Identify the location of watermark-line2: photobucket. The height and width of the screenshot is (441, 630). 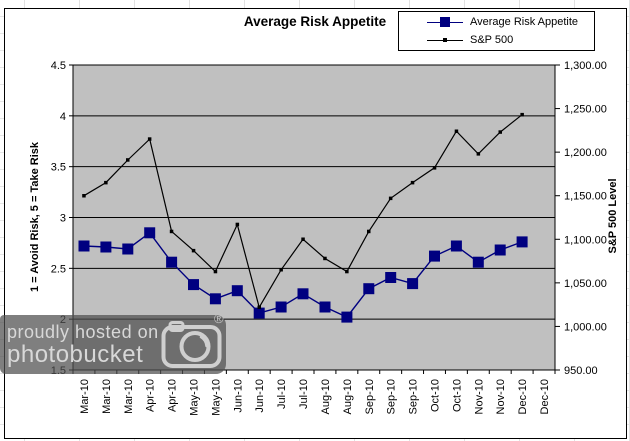
(75, 354).